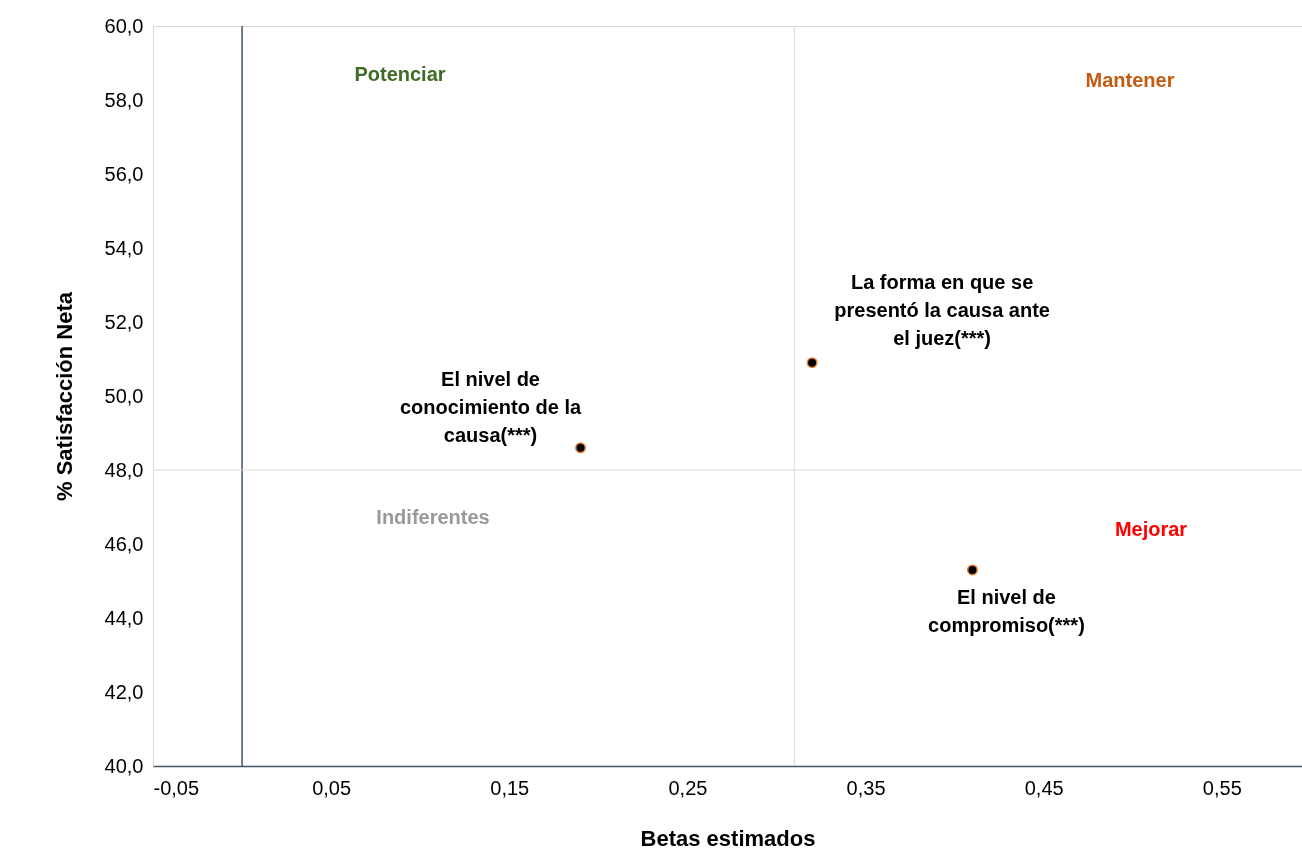  Describe the element at coordinates (1130, 80) in the screenshot. I see `annotation: Mantener` at that location.